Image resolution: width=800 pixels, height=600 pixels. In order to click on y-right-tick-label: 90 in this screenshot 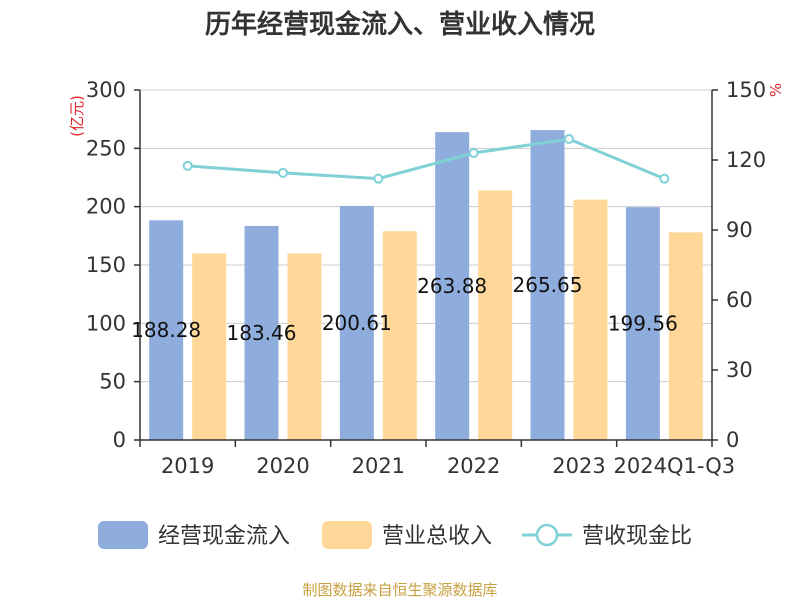, I will do `click(739, 230)`.